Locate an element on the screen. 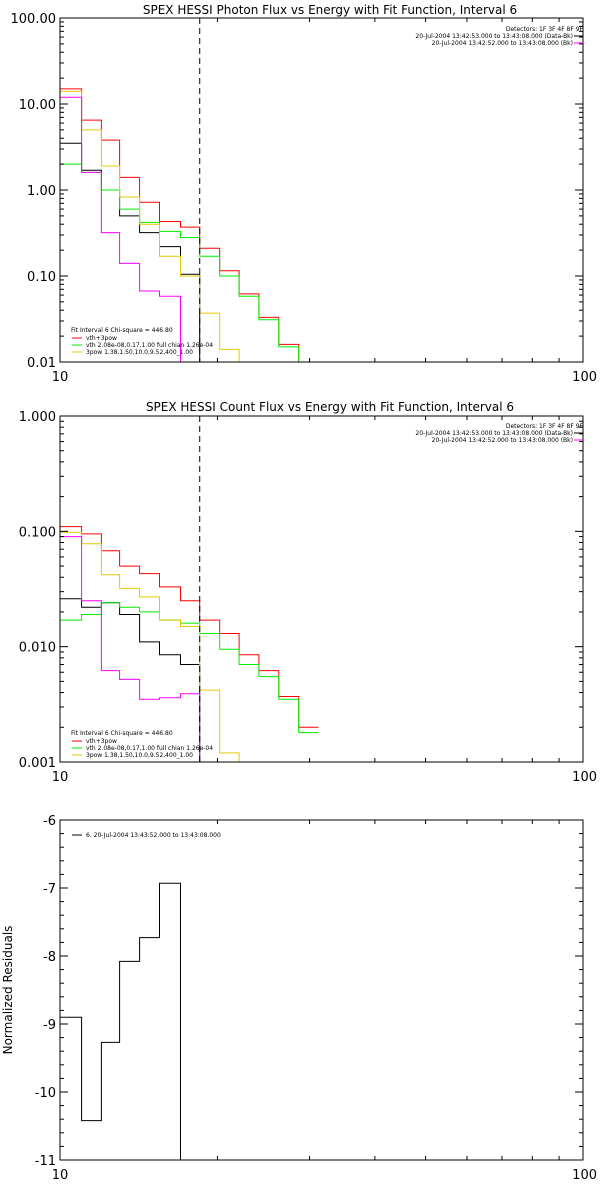 The width and height of the screenshot is (600, 1204). y-tick-label: -7 is located at coordinates (49, 889).